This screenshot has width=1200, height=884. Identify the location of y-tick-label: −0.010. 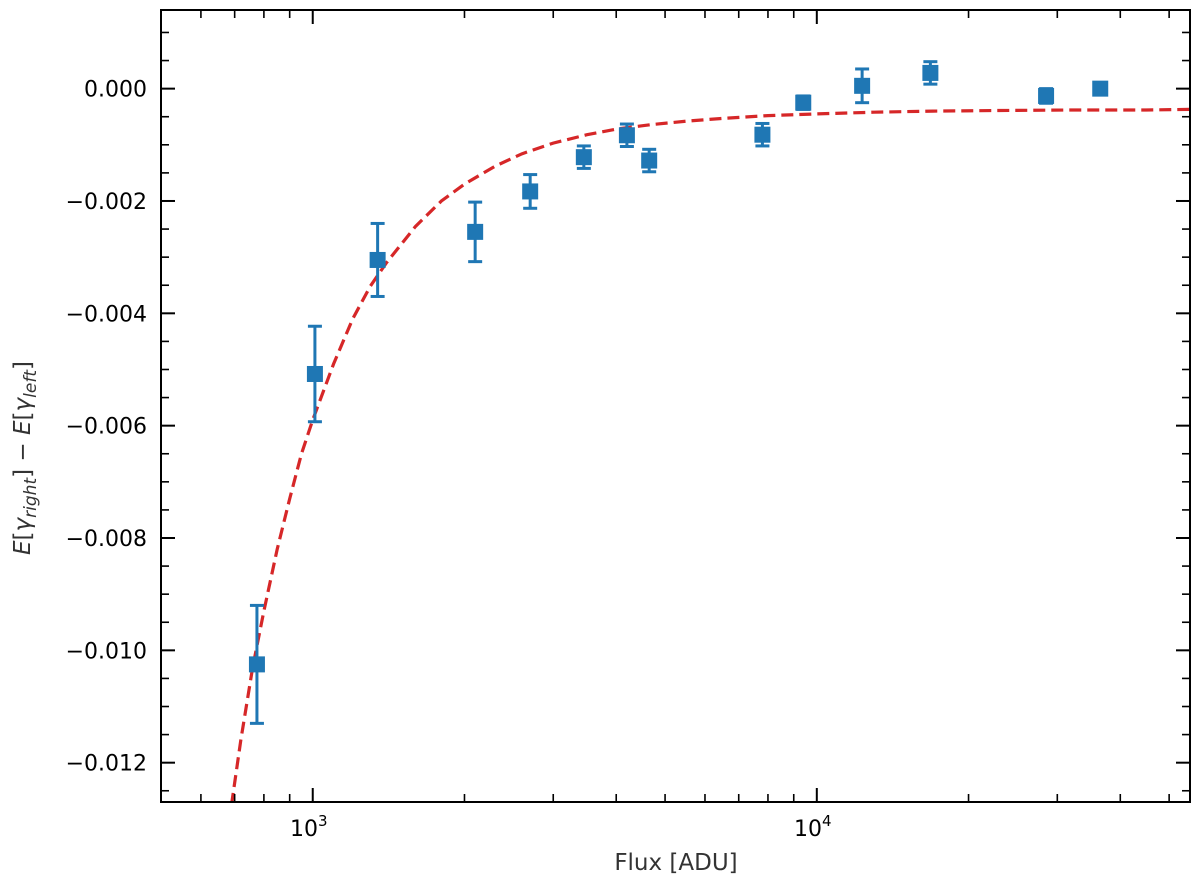
(106, 651).